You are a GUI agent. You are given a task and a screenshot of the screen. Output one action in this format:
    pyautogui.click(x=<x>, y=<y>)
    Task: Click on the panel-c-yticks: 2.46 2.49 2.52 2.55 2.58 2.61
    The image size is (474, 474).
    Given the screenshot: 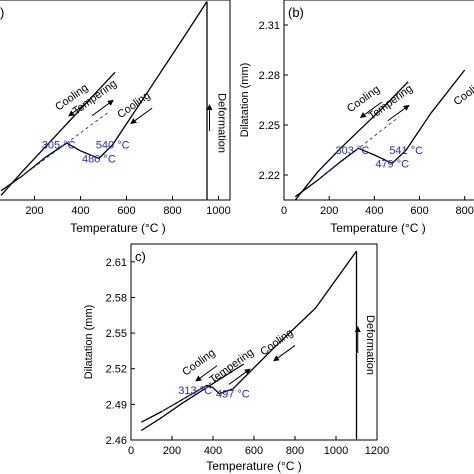 What is the action you would take?
    pyautogui.click(x=120, y=352)
    